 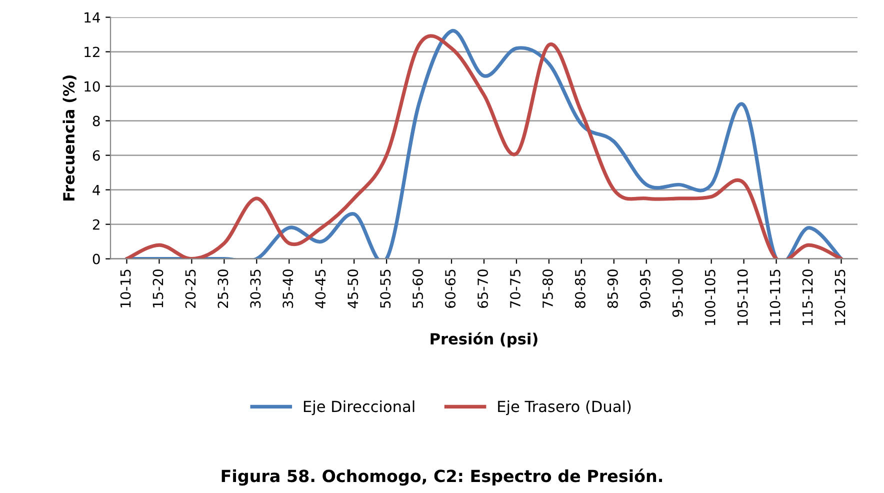 What do you see at coordinates (580, 289) in the screenshot?
I see `x-tick-label: 80-85` at bounding box center [580, 289].